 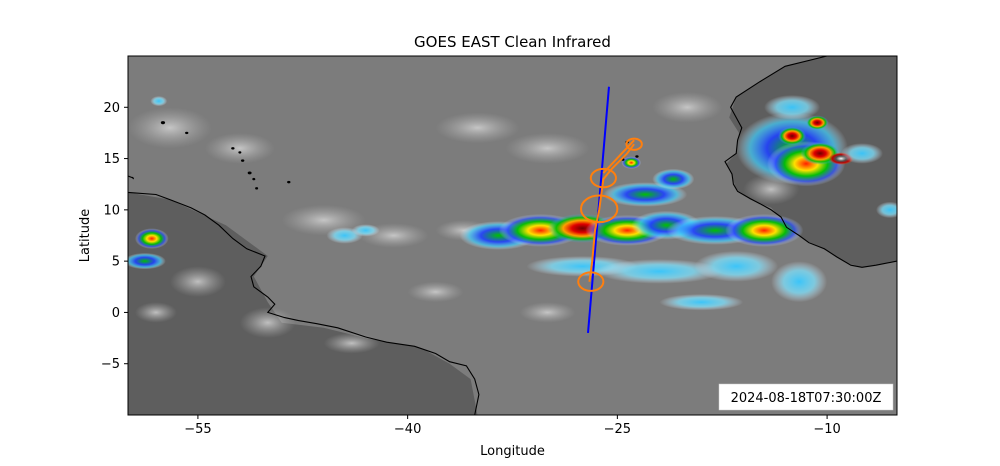 What do you see at coordinates (618, 156) in the screenshot?
I see `sonde-path-return` at bounding box center [618, 156].